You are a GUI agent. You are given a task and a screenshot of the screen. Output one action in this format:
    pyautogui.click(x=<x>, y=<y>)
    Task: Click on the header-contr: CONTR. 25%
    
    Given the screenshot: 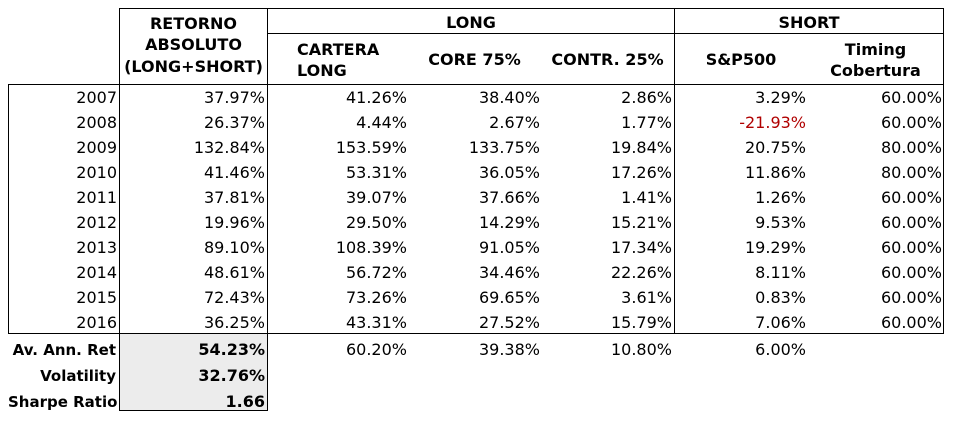 What is the action you would take?
    pyautogui.click(x=607, y=59)
    